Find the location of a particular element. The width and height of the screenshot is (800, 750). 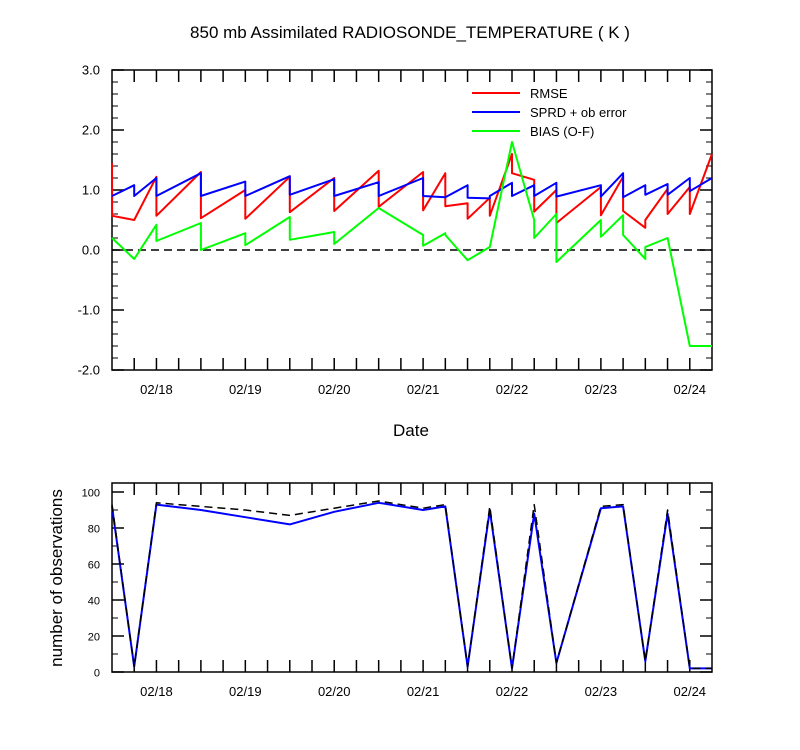

top-y-tick-label: 3.0 is located at coordinates (91, 70).